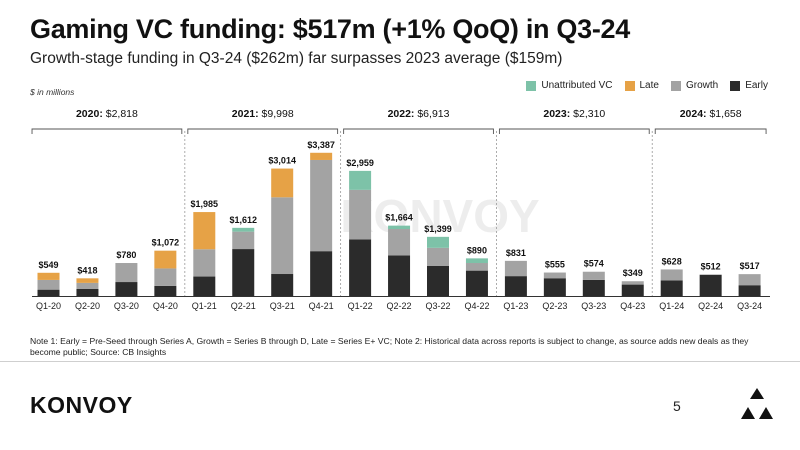 The width and height of the screenshot is (800, 450). What do you see at coordinates (735, 85) in the screenshot?
I see `legend-swatch-early` at bounding box center [735, 85].